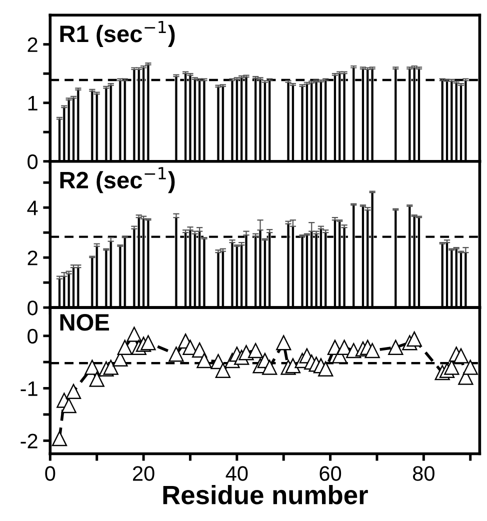 This screenshot has height=521, width=487. Describe the element at coordinates (33, 103) in the screenshot. I see `y-tick-label: 1` at that location.